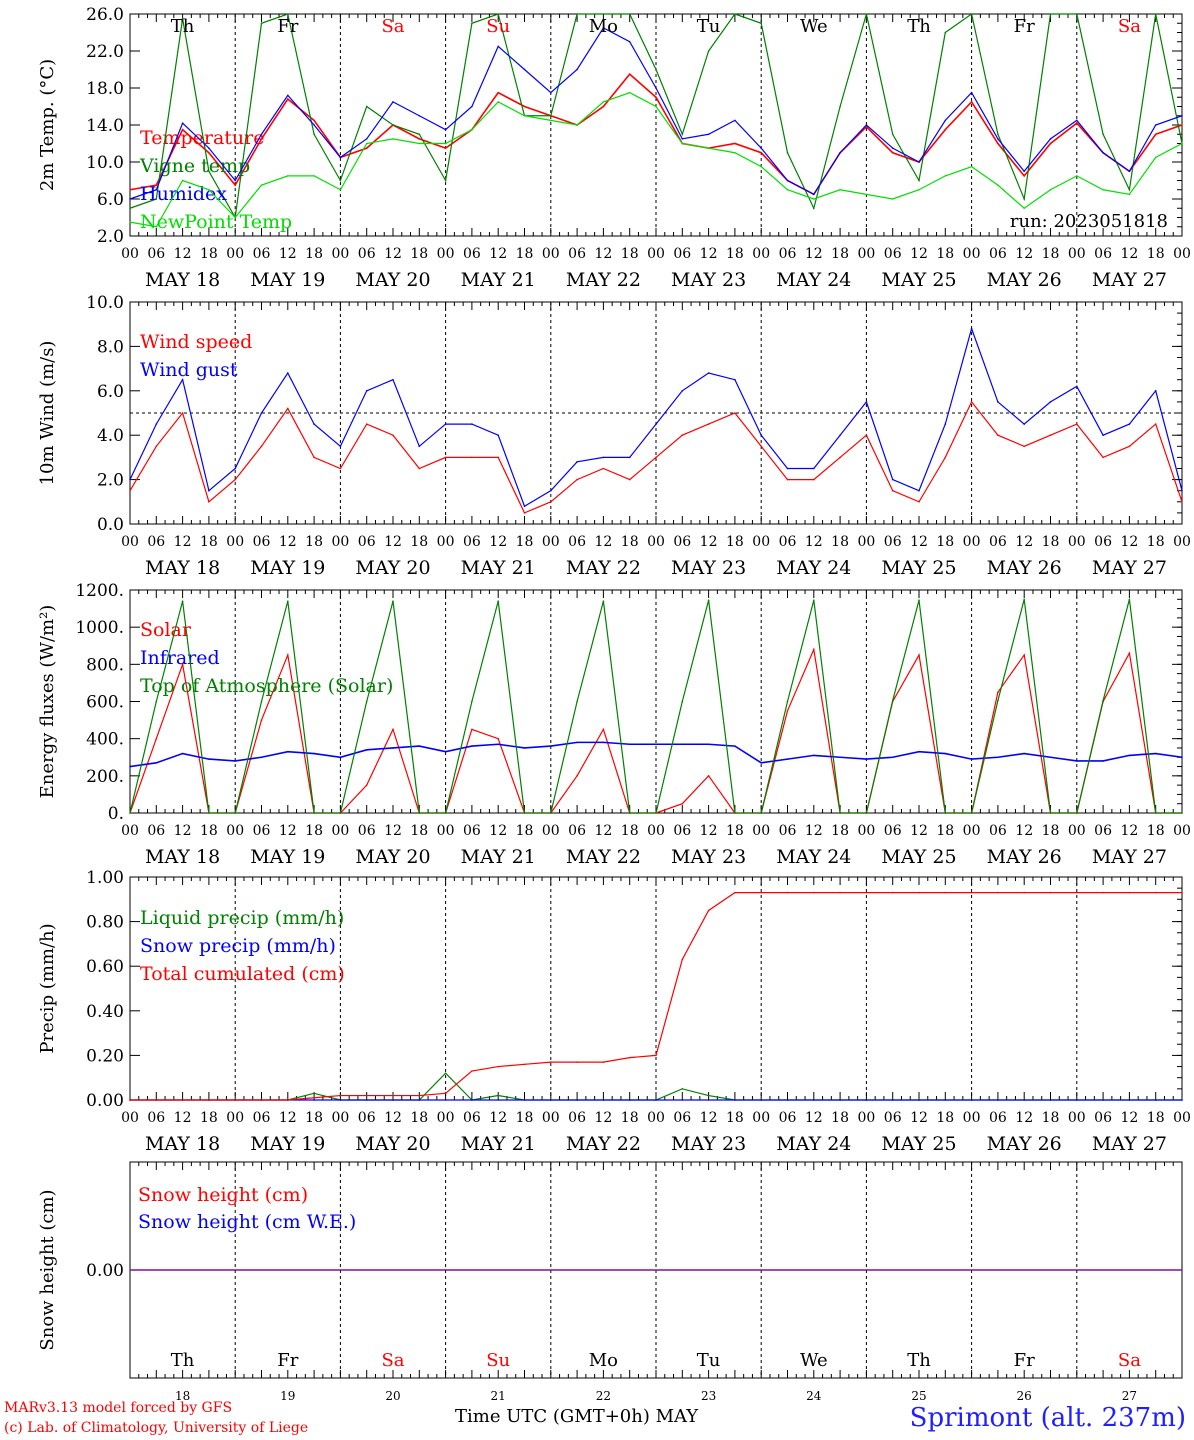  Describe the element at coordinates (194, 166) in the screenshot. I see `legend-entry: Vigne temp` at that location.